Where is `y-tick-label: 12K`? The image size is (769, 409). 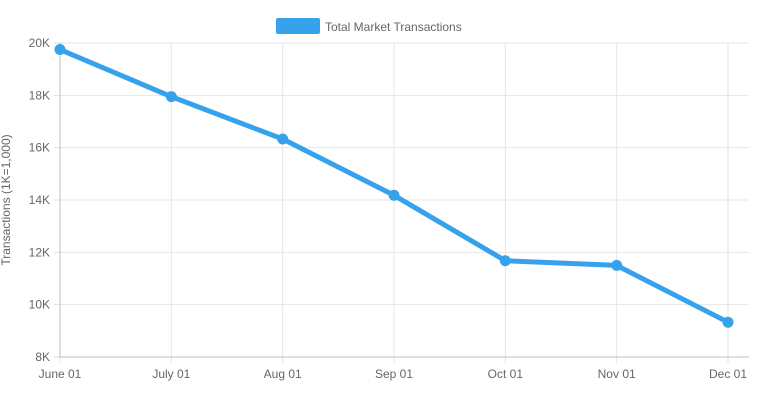
y-tick-label: 12K is located at coordinates (39, 252).